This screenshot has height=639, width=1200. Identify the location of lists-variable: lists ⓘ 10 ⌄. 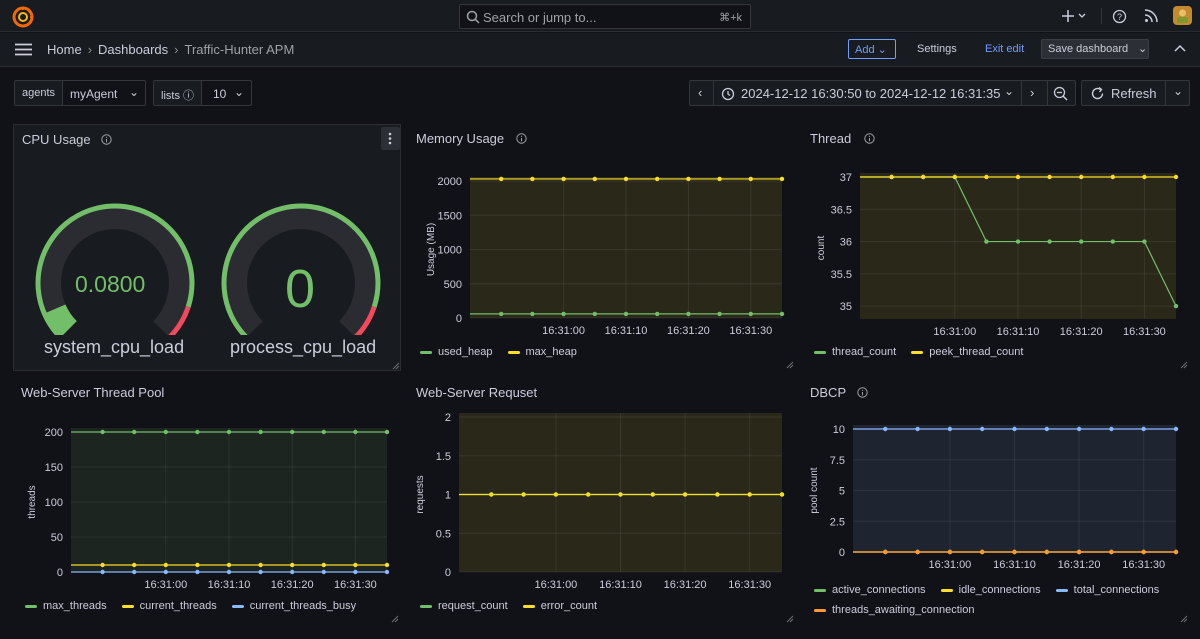
(202, 93).